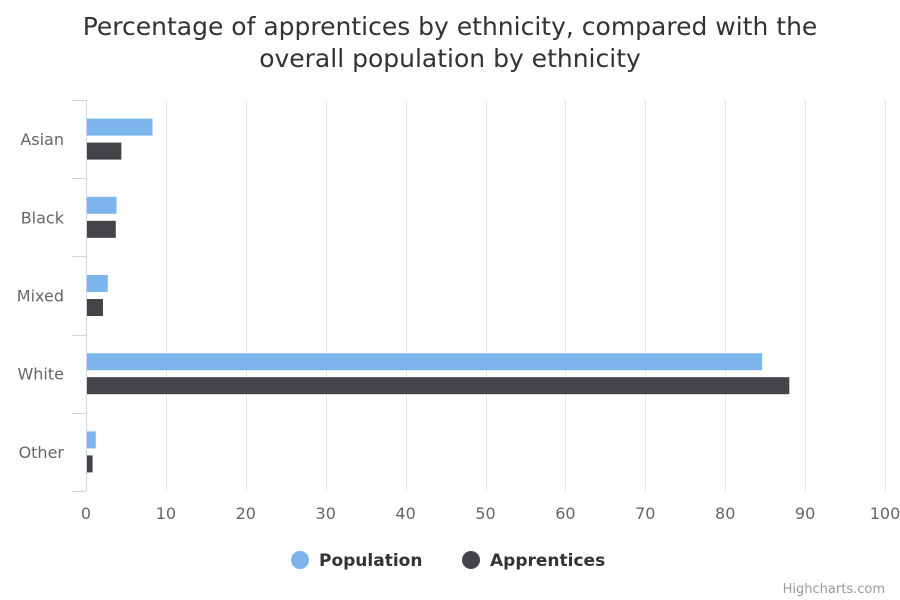 The width and height of the screenshot is (900, 600). I want to click on legend-item-apprentices: Apprentices, so click(533, 561).